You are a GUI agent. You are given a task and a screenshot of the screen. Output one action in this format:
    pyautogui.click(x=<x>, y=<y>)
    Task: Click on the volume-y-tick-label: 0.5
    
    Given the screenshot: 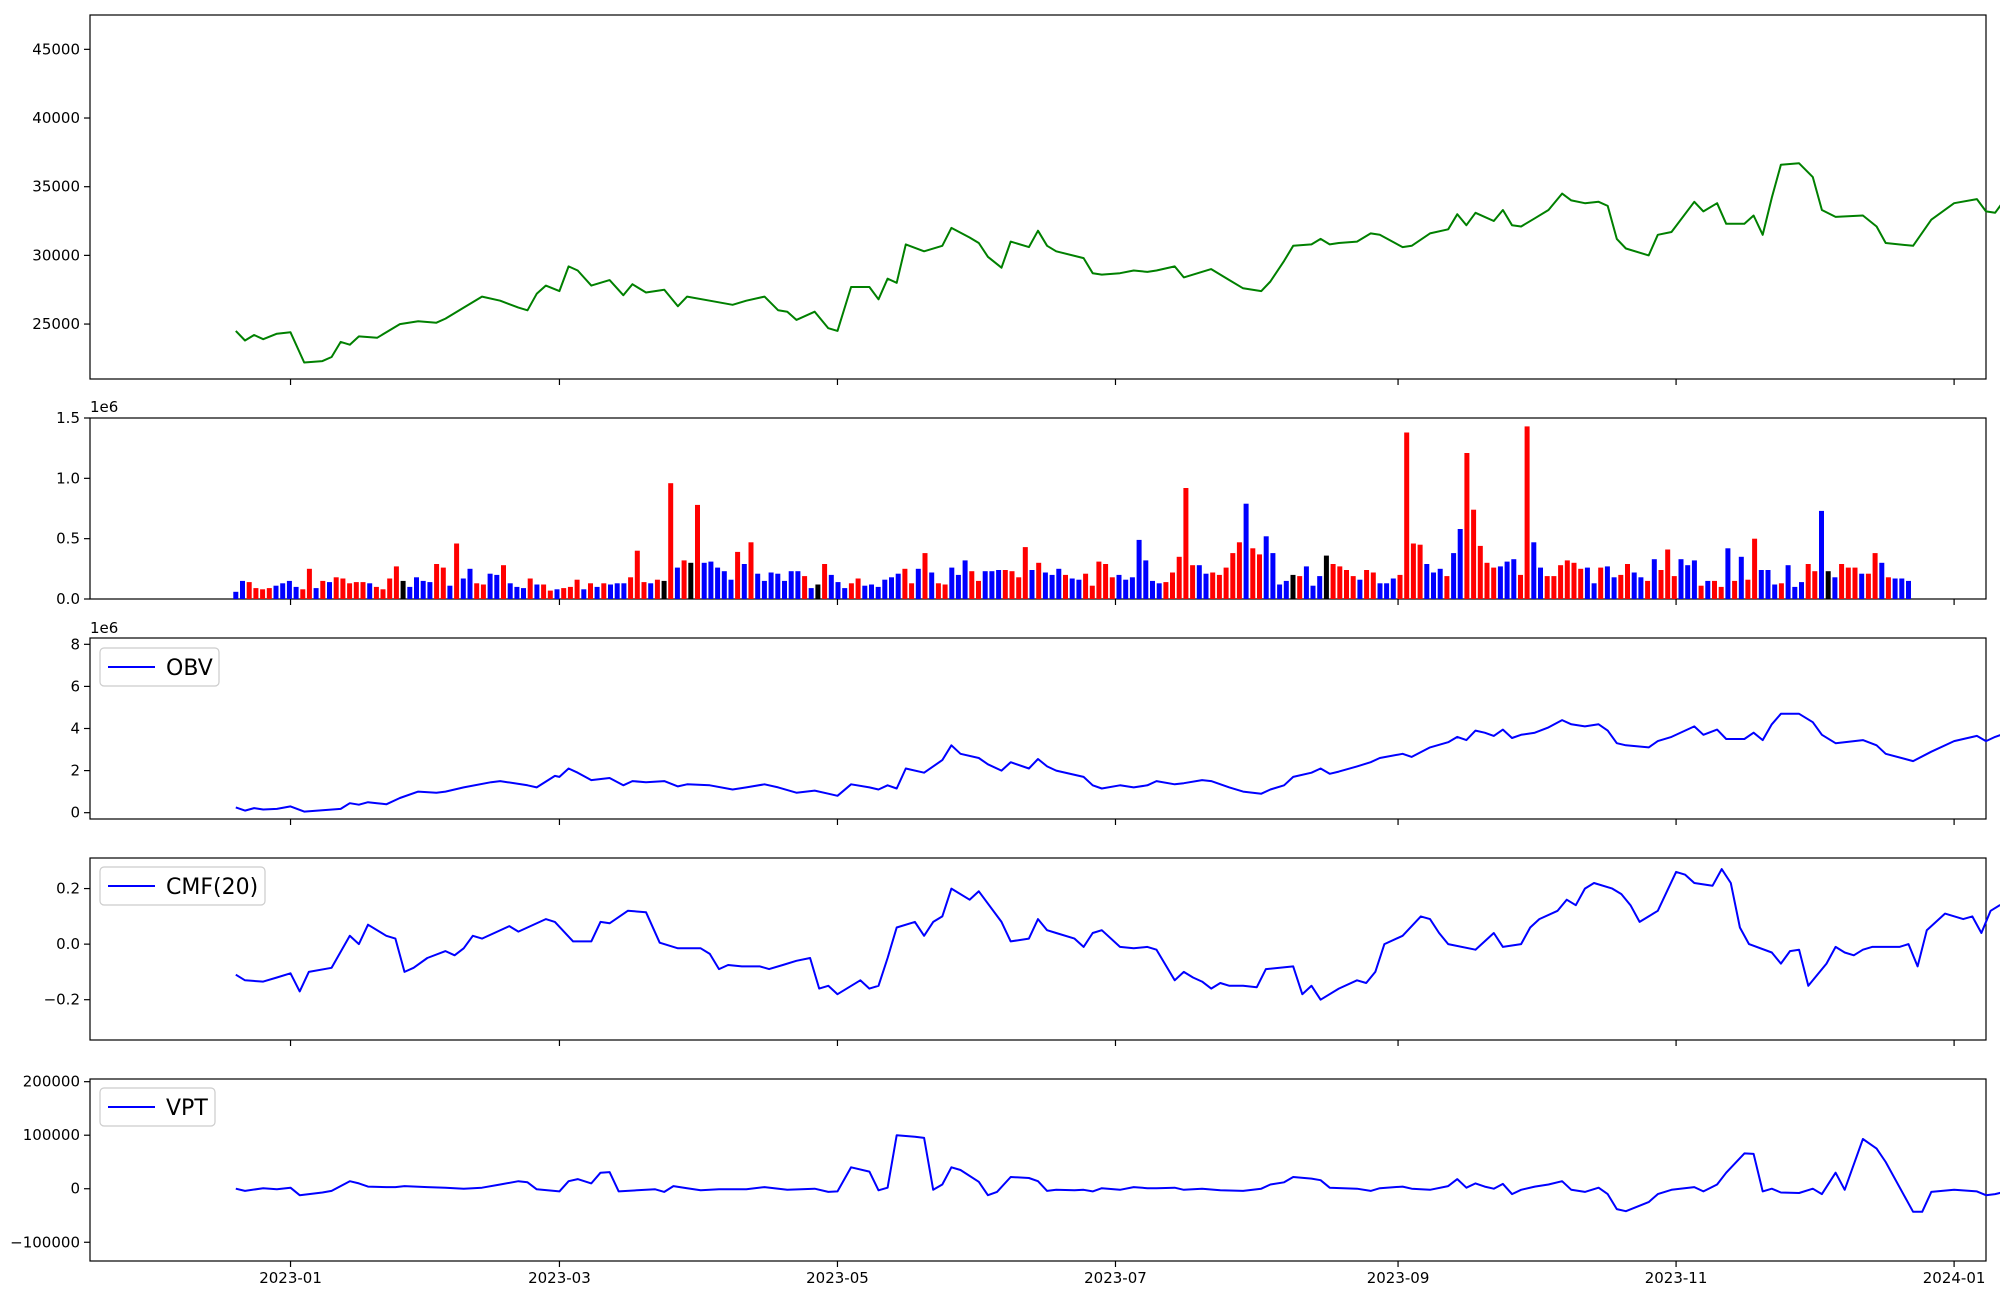 What is the action you would take?
    pyautogui.click(x=68, y=539)
    